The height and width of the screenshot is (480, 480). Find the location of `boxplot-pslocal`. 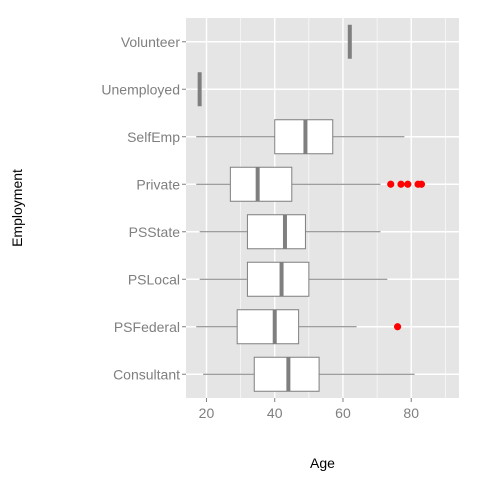

boxplot-pslocal is located at coordinates (293, 279).